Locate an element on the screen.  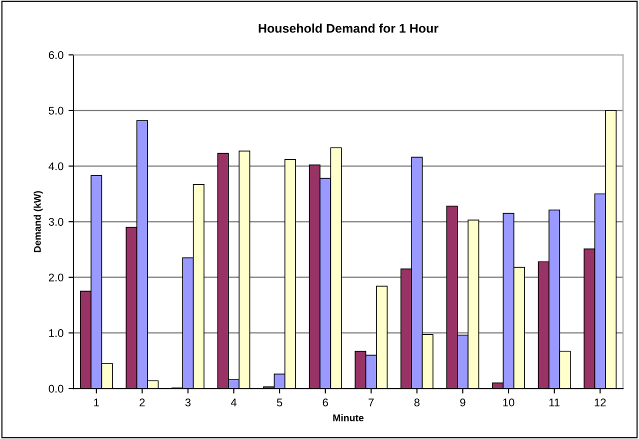
x-tick-label: 9 is located at coordinates (463, 402).